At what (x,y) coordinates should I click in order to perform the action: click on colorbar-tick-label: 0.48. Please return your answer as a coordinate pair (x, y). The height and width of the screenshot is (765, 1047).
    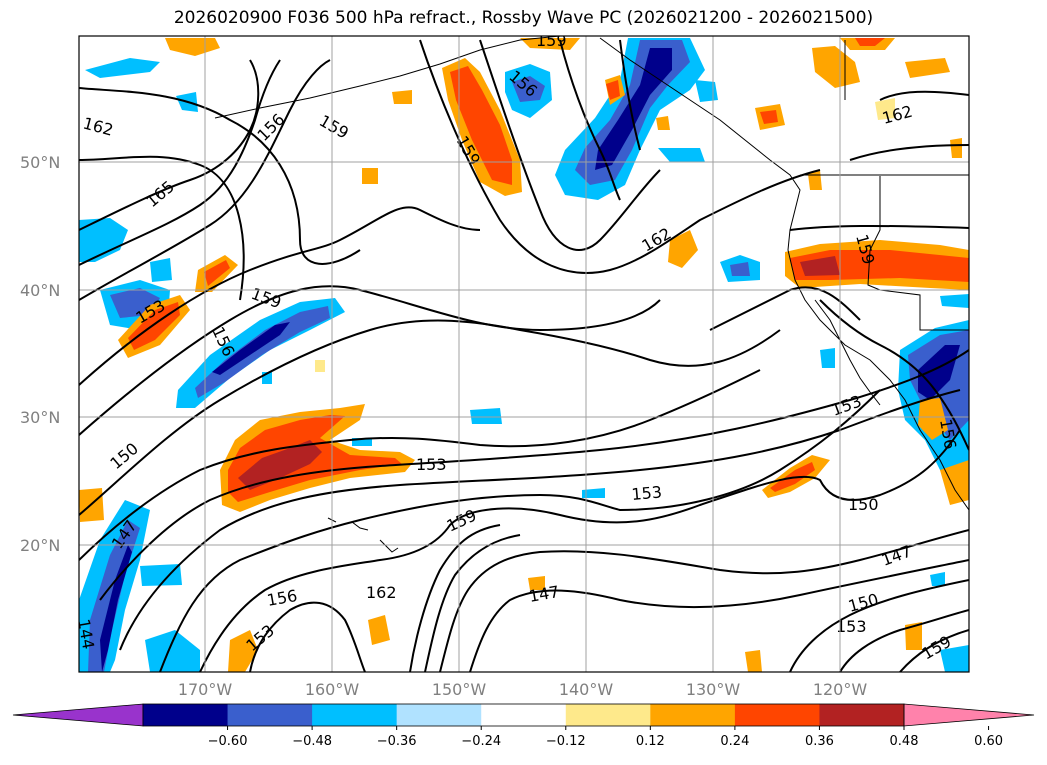
    Looking at the image, I should click on (904, 741).